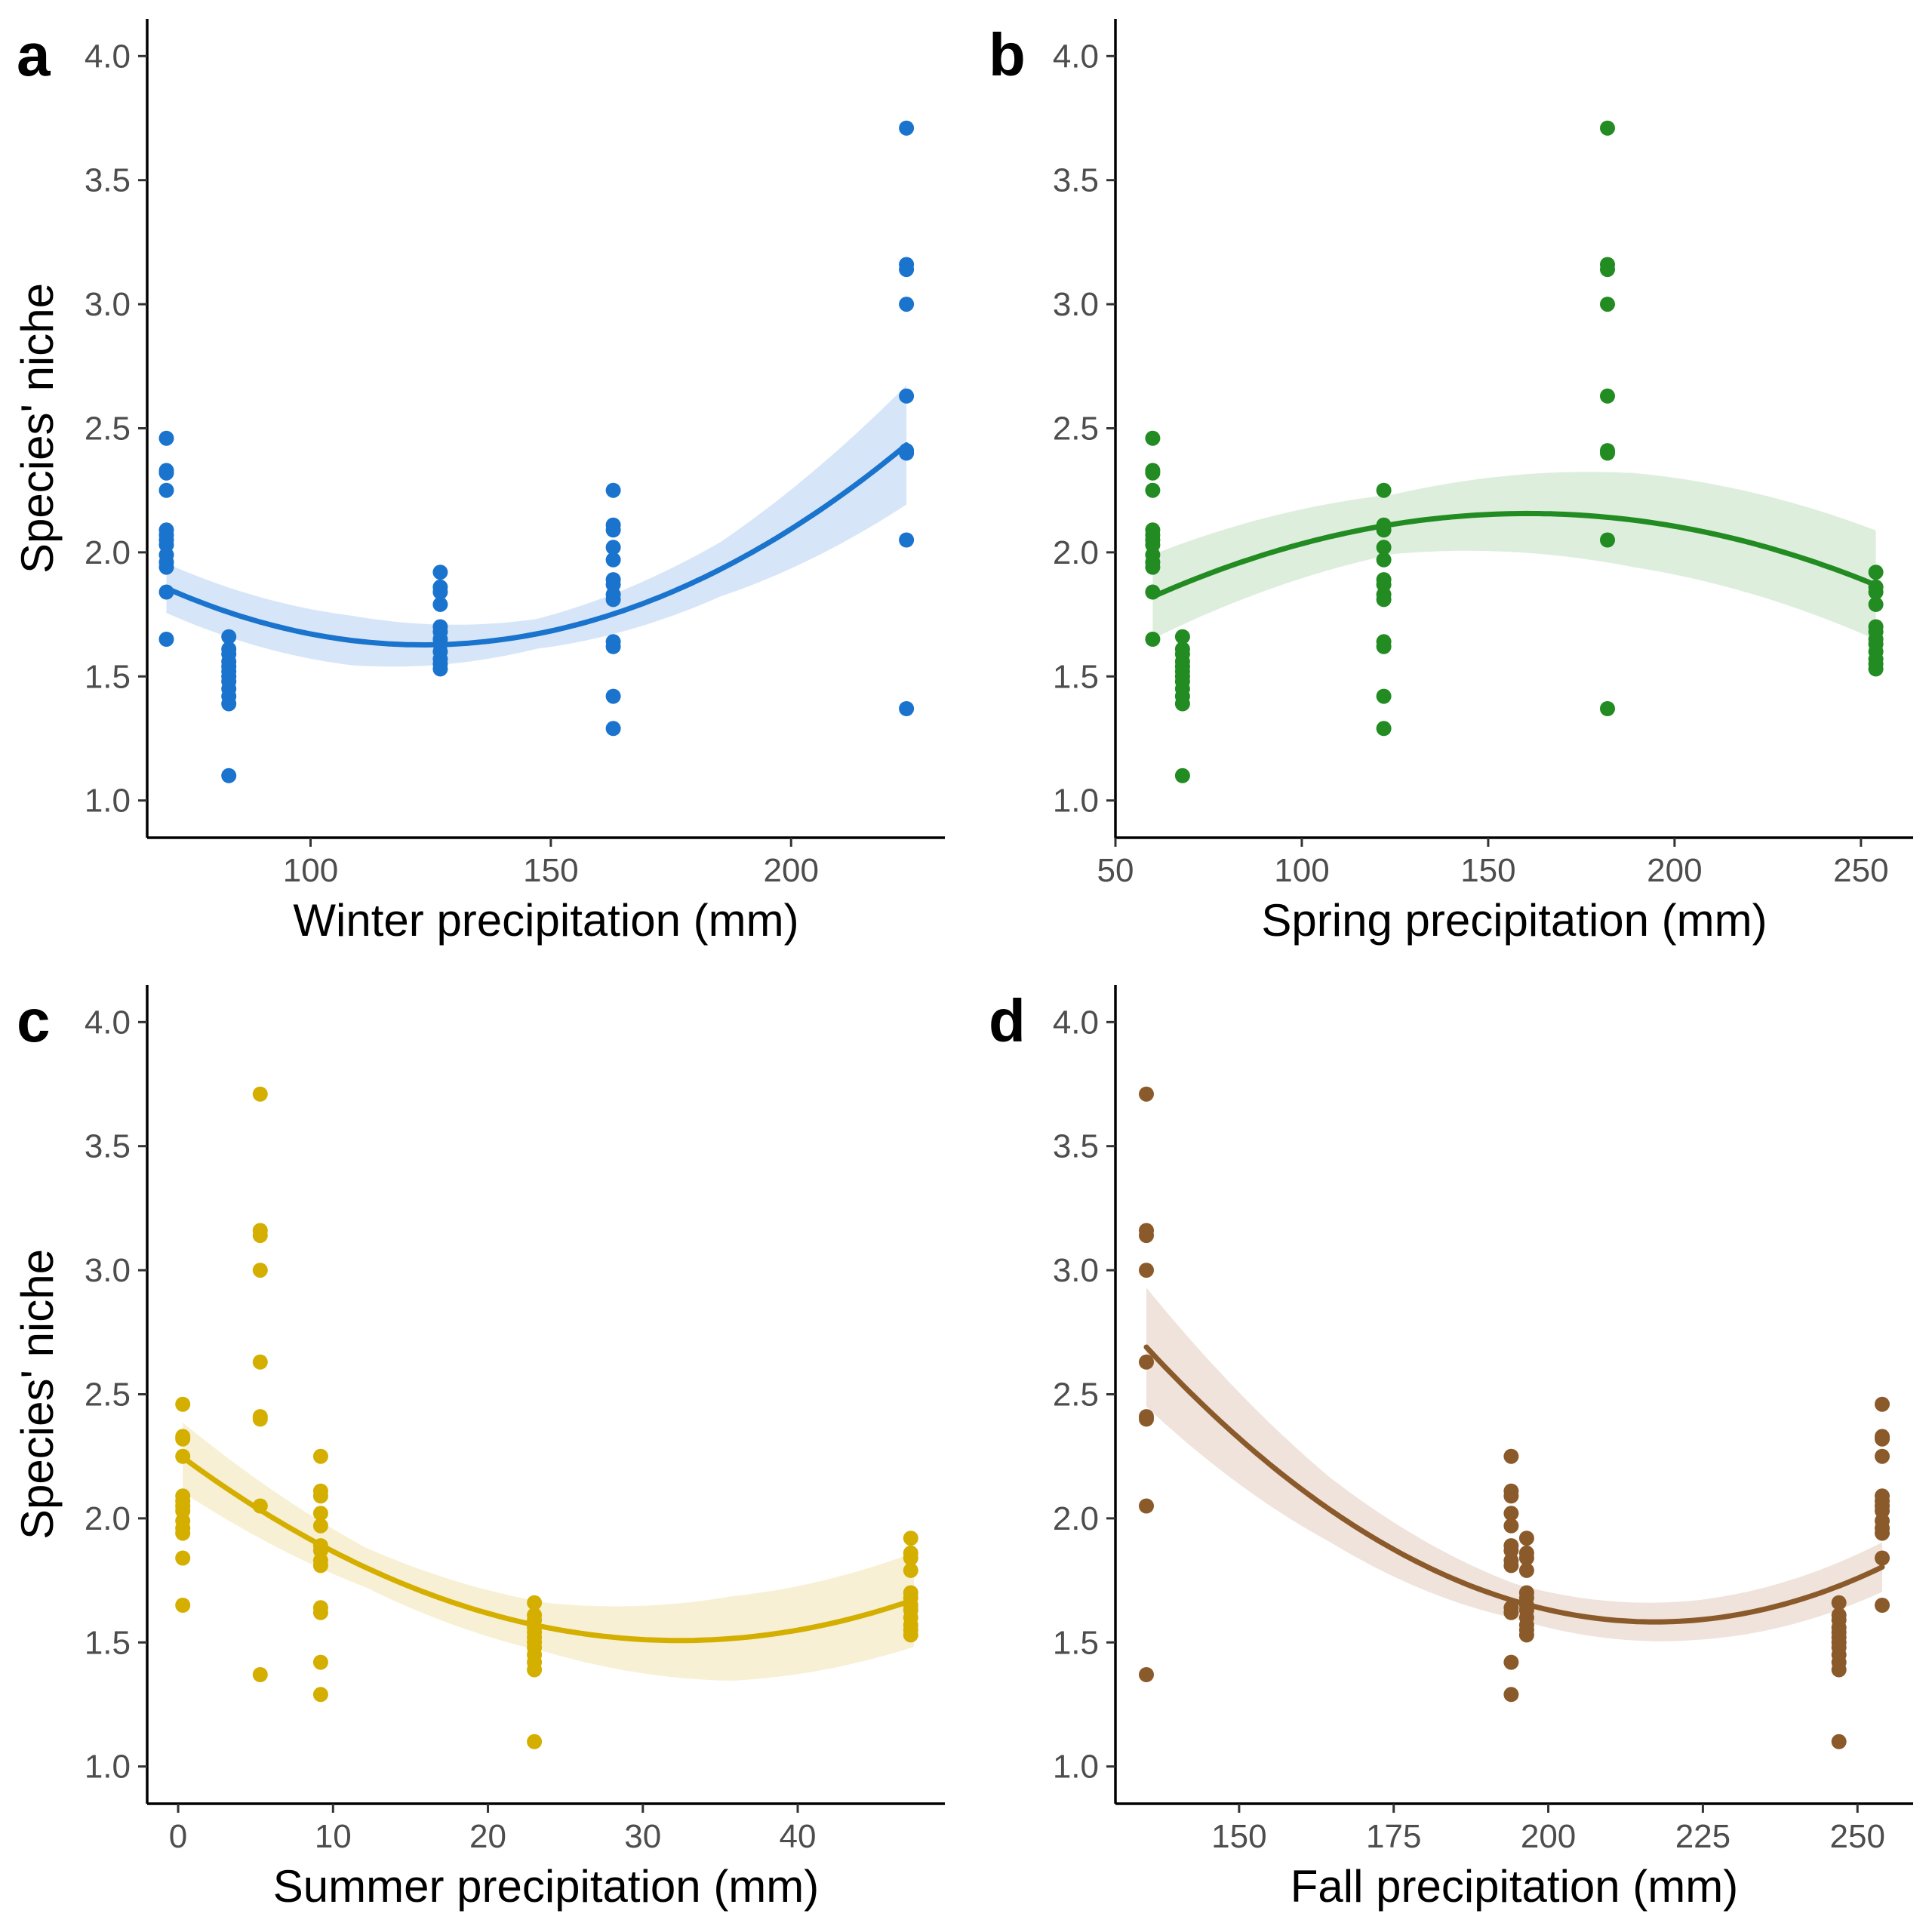 The image size is (1932, 1932). I want to click on panel-letter: b, so click(1007, 54).